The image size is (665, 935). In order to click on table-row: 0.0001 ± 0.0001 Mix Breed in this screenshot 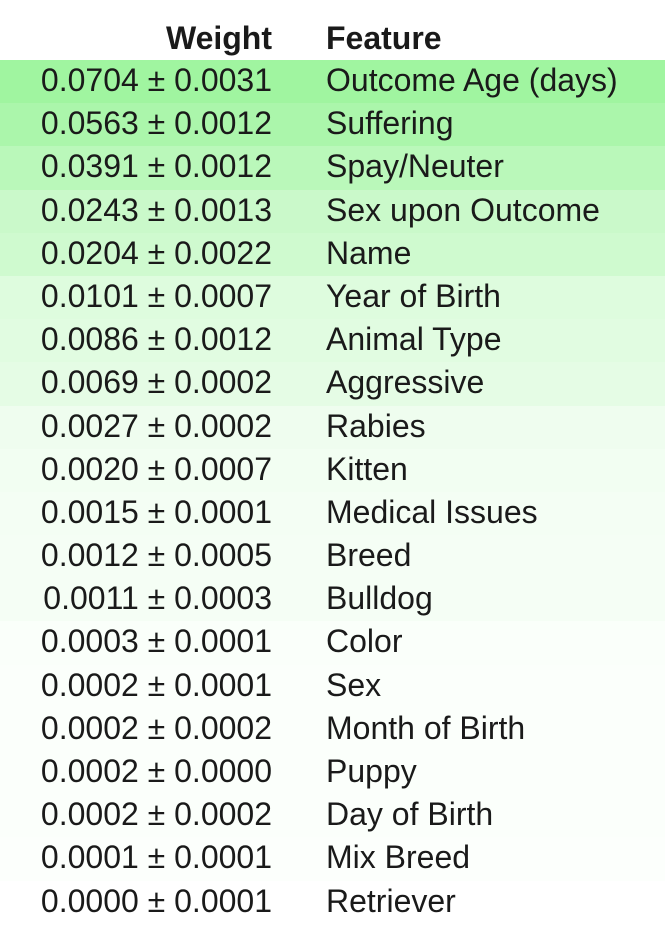, I will do `click(332, 859)`.